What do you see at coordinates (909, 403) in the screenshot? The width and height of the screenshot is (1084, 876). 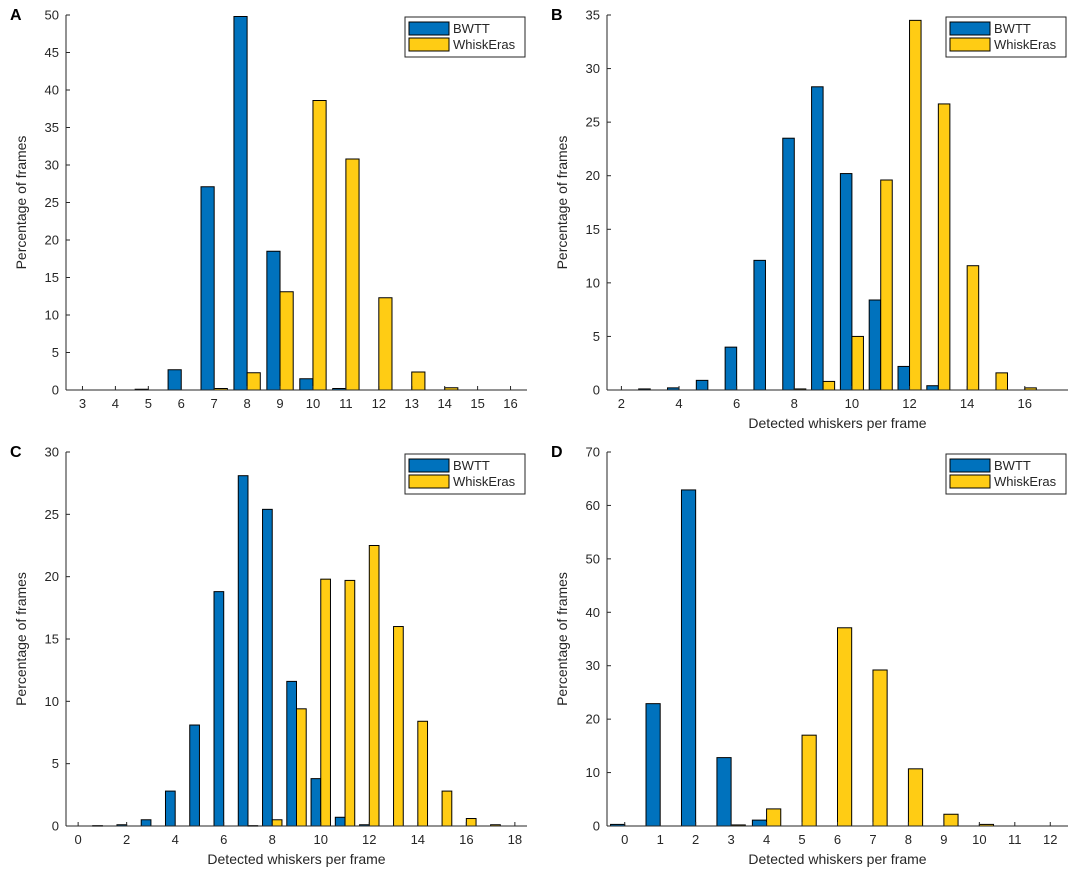 I see `x-tick-label-b-12: 12` at bounding box center [909, 403].